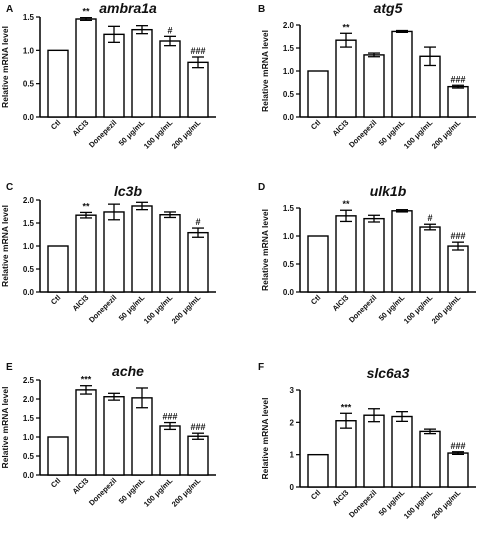  I want to click on panel-title: lc3b, so click(128, 191).